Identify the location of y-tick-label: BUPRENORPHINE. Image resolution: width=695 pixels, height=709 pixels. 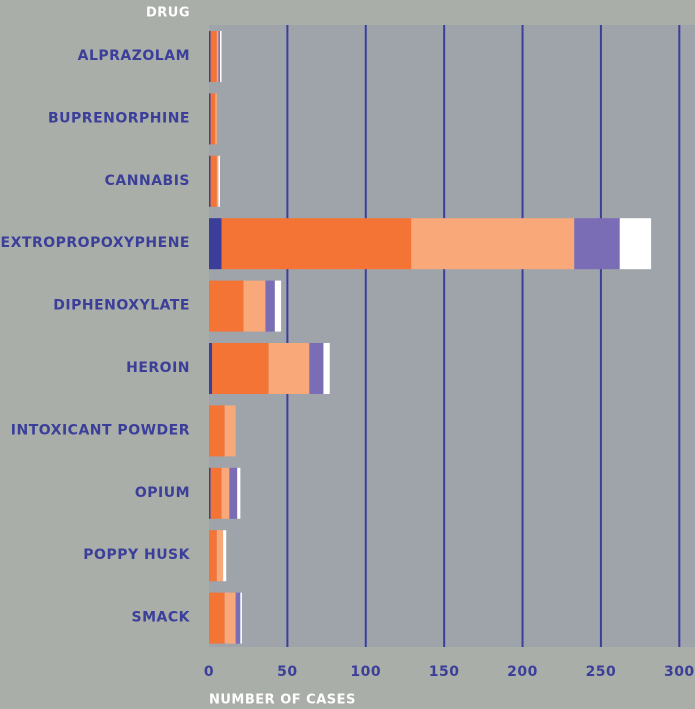
(119, 118).